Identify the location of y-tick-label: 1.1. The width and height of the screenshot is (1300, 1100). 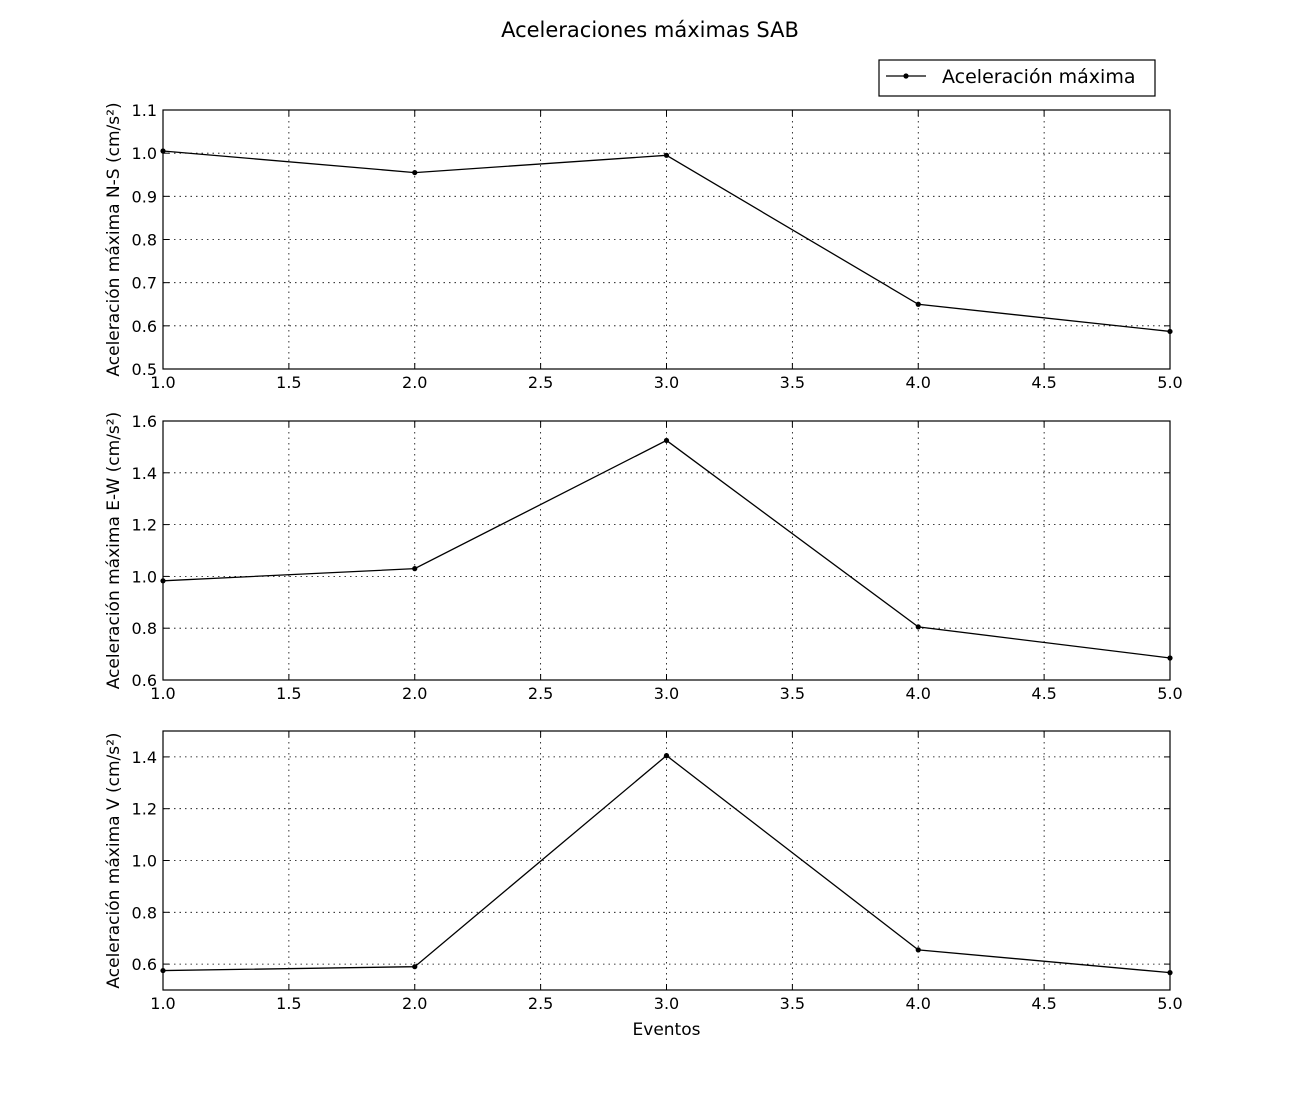
(144, 110).